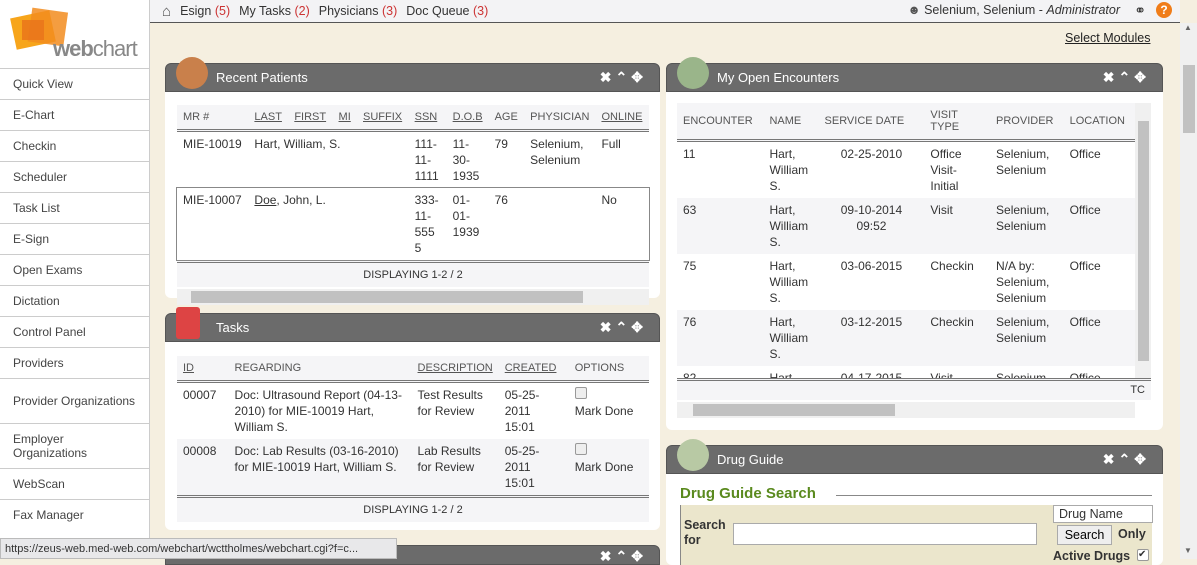 Image resolution: width=1197 pixels, height=565 pixels. Describe the element at coordinates (608, 369) in the screenshot. I see `column-header: OPTIONS` at that location.